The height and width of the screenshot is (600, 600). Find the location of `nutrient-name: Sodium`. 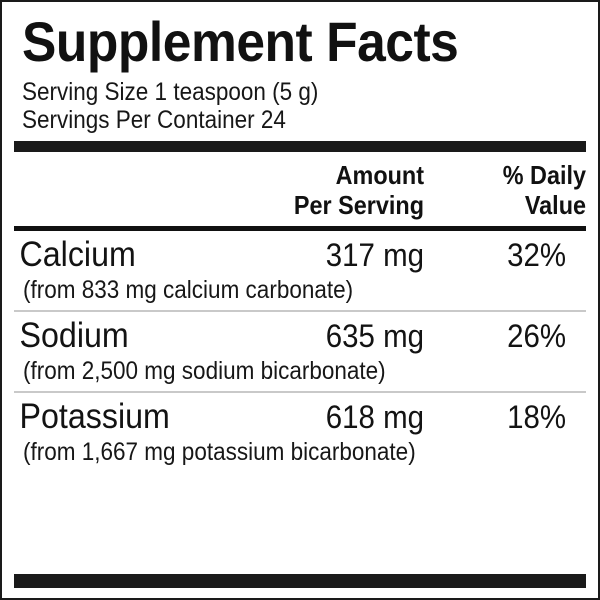

nutrient-name: Sodium is located at coordinates (74, 335).